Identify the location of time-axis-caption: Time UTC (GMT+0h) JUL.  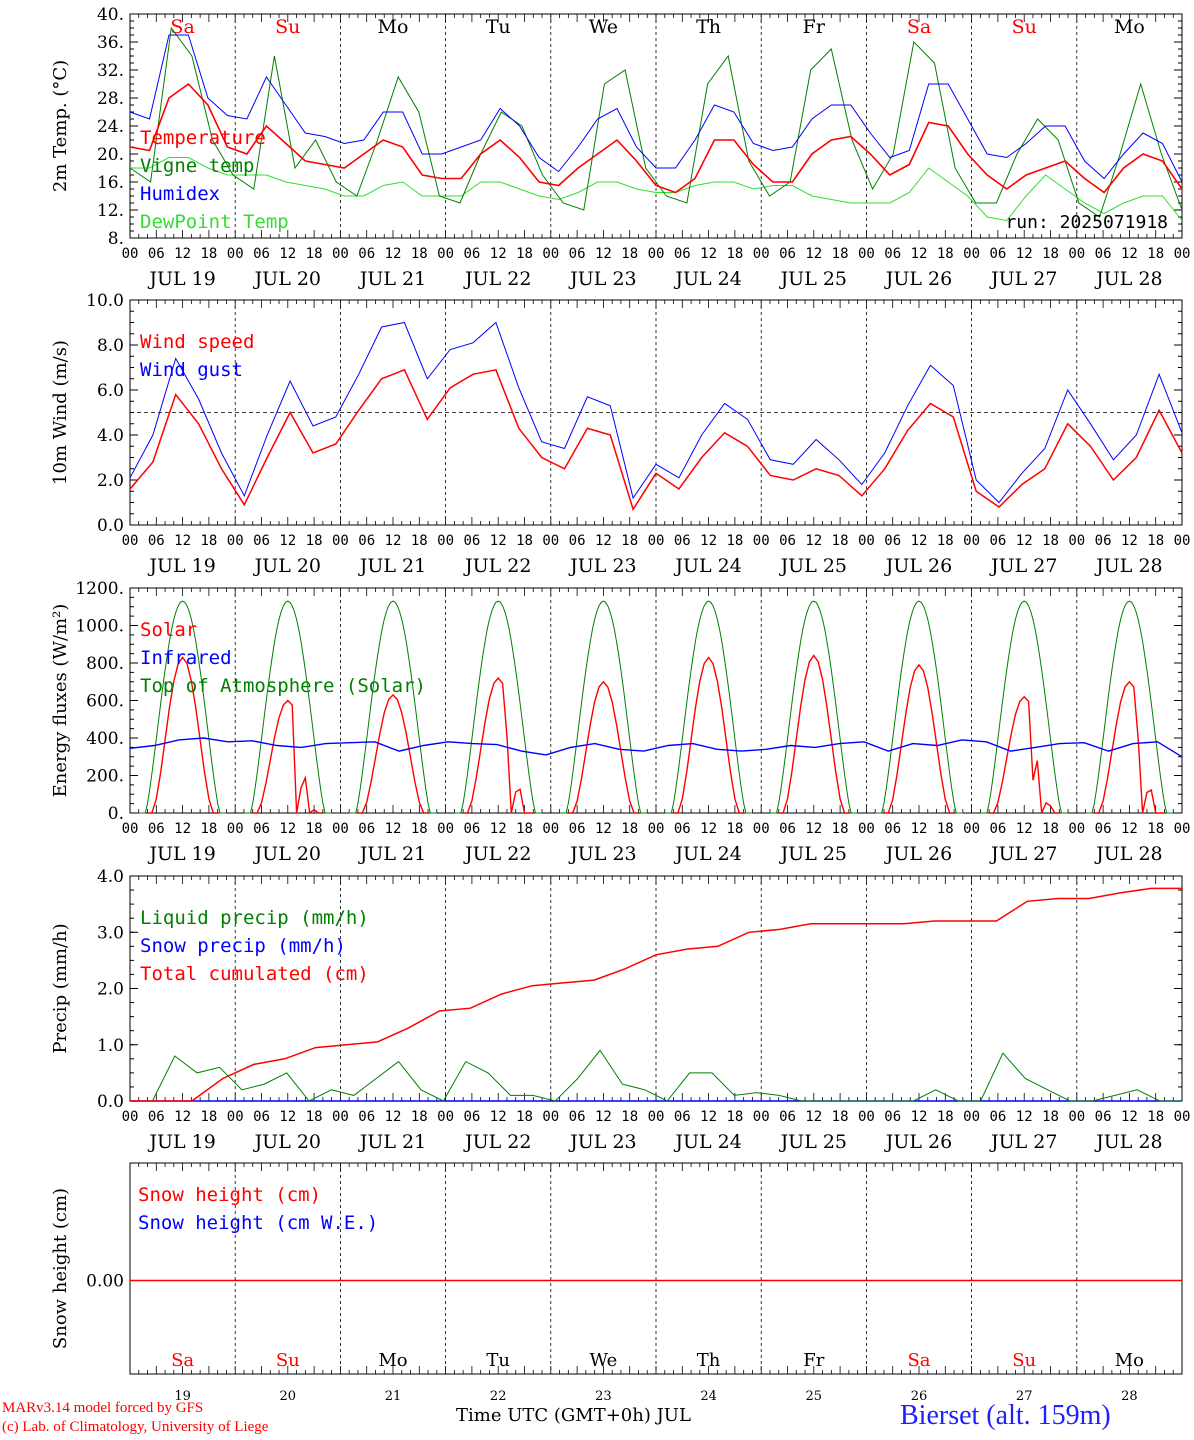
(573, 1415).